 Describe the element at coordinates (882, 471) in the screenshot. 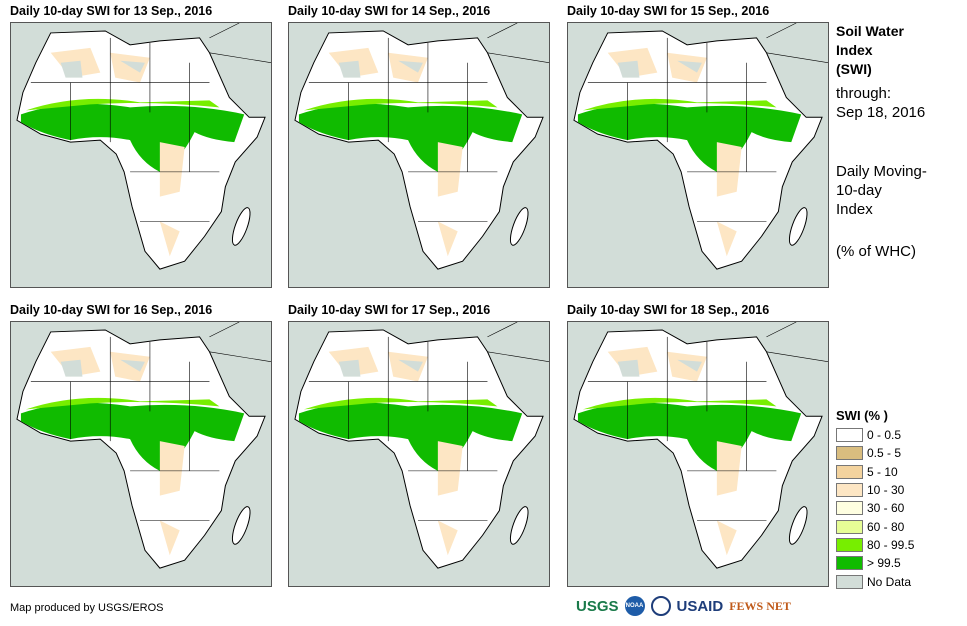

I see `legend-label: 5 - 10` at that location.